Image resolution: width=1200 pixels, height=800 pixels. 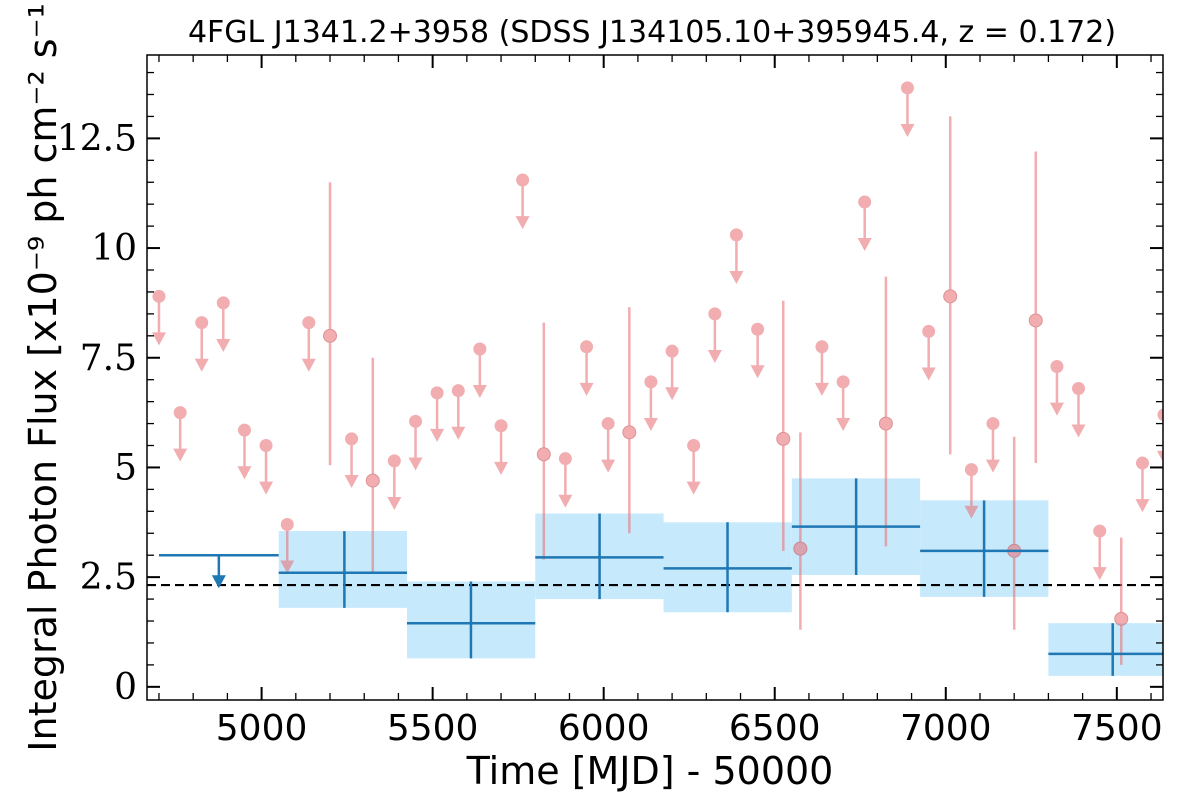 I want to click on y-tick-label: 10, so click(x=114, y=248).